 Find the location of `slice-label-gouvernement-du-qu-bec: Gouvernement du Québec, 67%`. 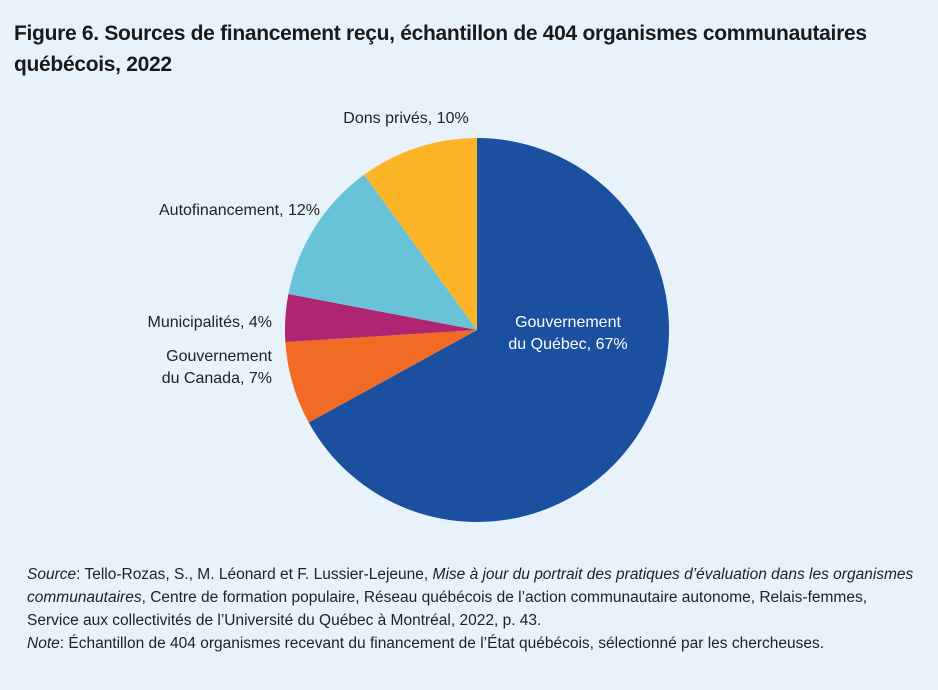

slice-label-gouvernement-du-qu-bec: Gouvernement du Québec, 67% is located at coordinates (567, 333).